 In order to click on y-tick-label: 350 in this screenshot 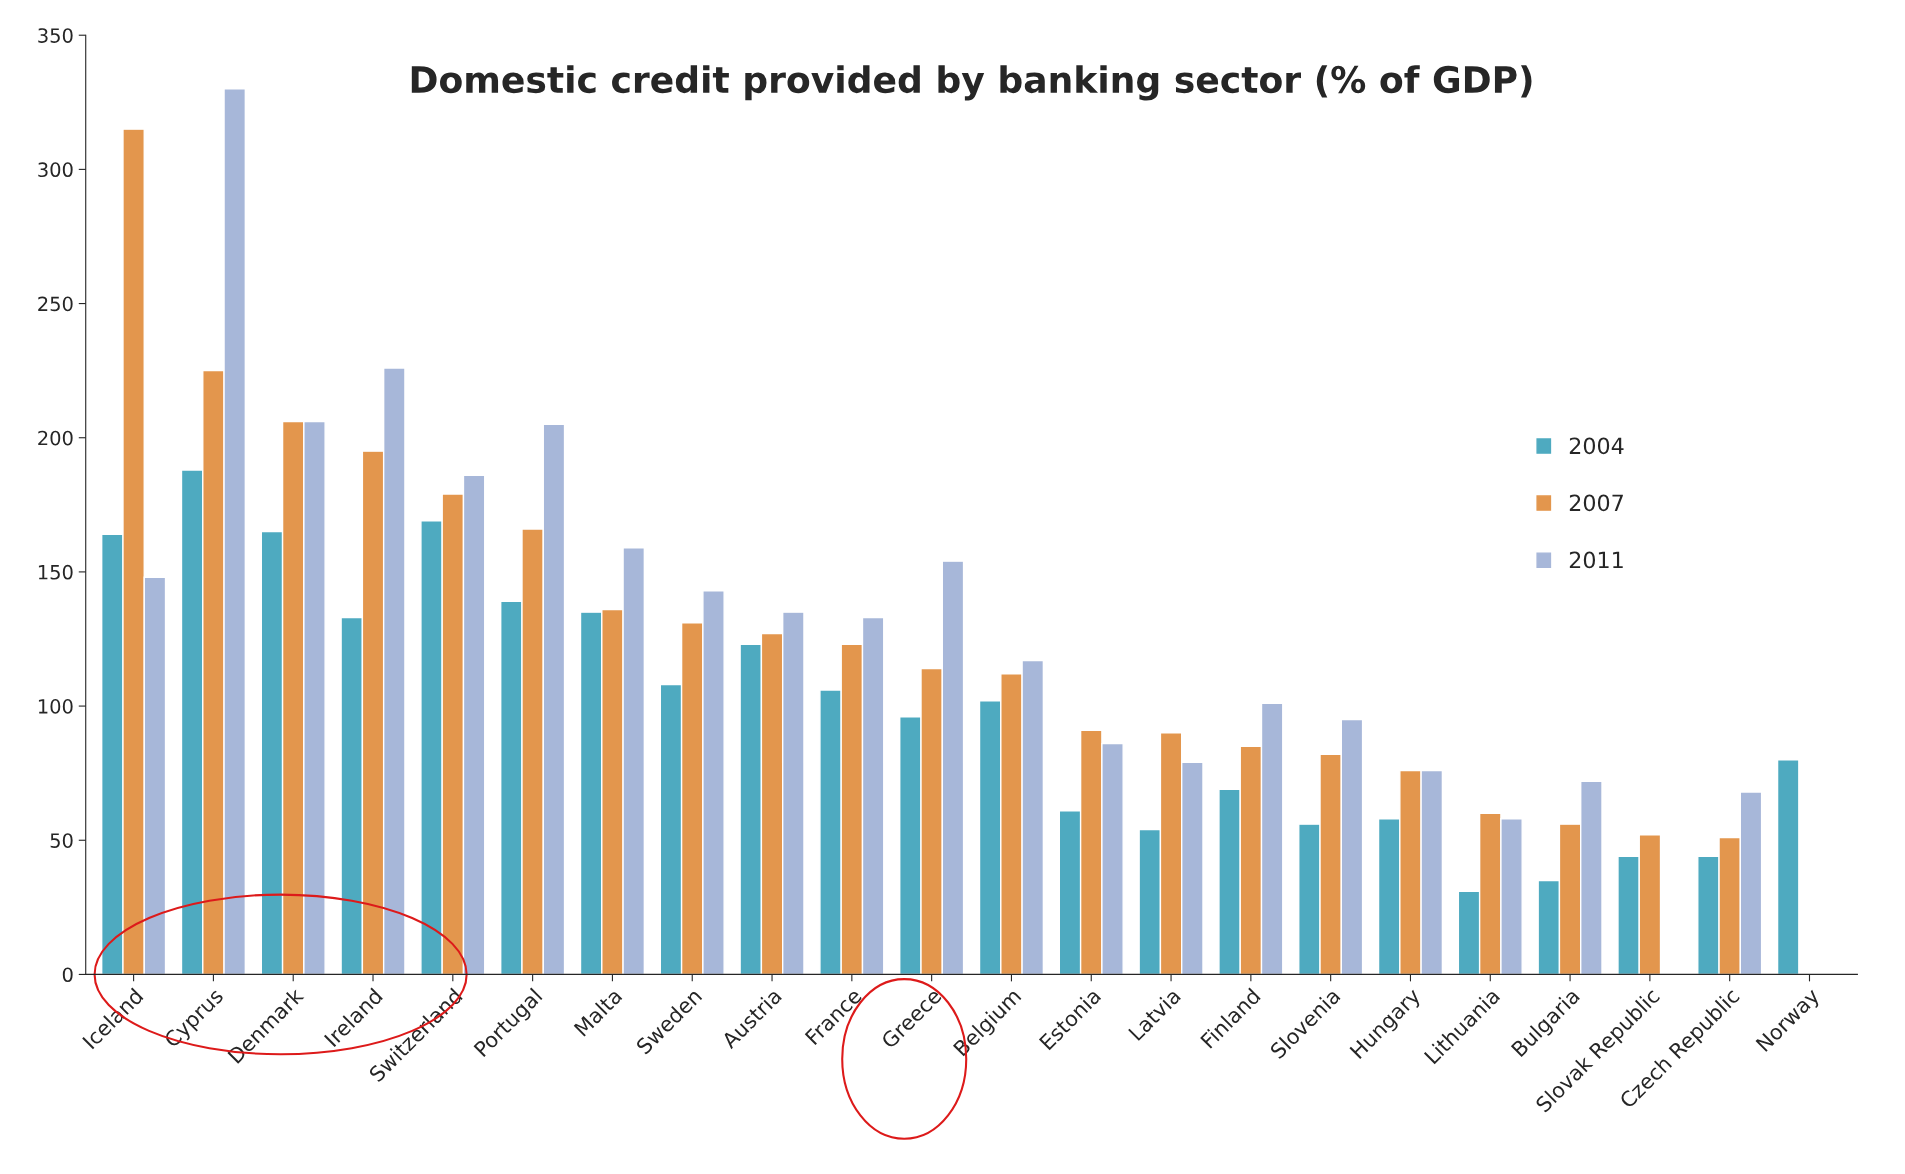, I will do `click(55, 35)`.